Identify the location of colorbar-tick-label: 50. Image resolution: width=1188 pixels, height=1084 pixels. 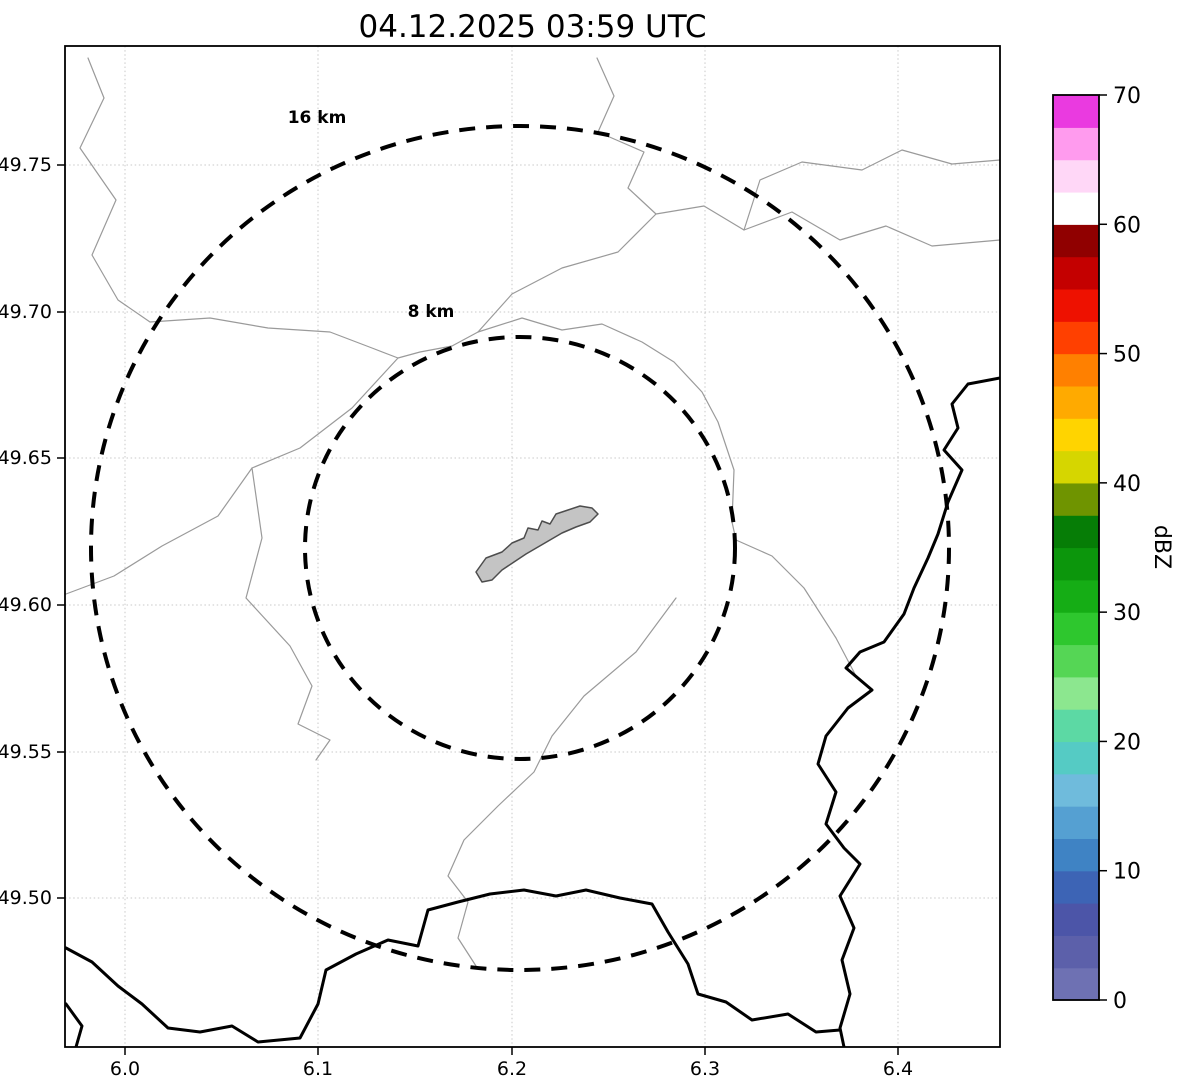
(1127, 355).